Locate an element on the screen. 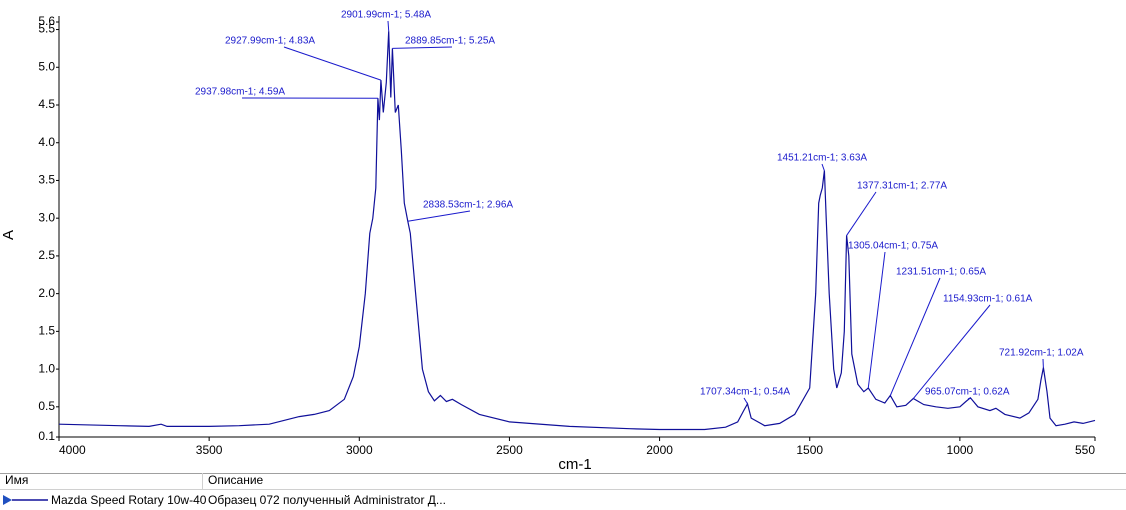  x-tick-label: 1500 is located at coordinates (809, 450).